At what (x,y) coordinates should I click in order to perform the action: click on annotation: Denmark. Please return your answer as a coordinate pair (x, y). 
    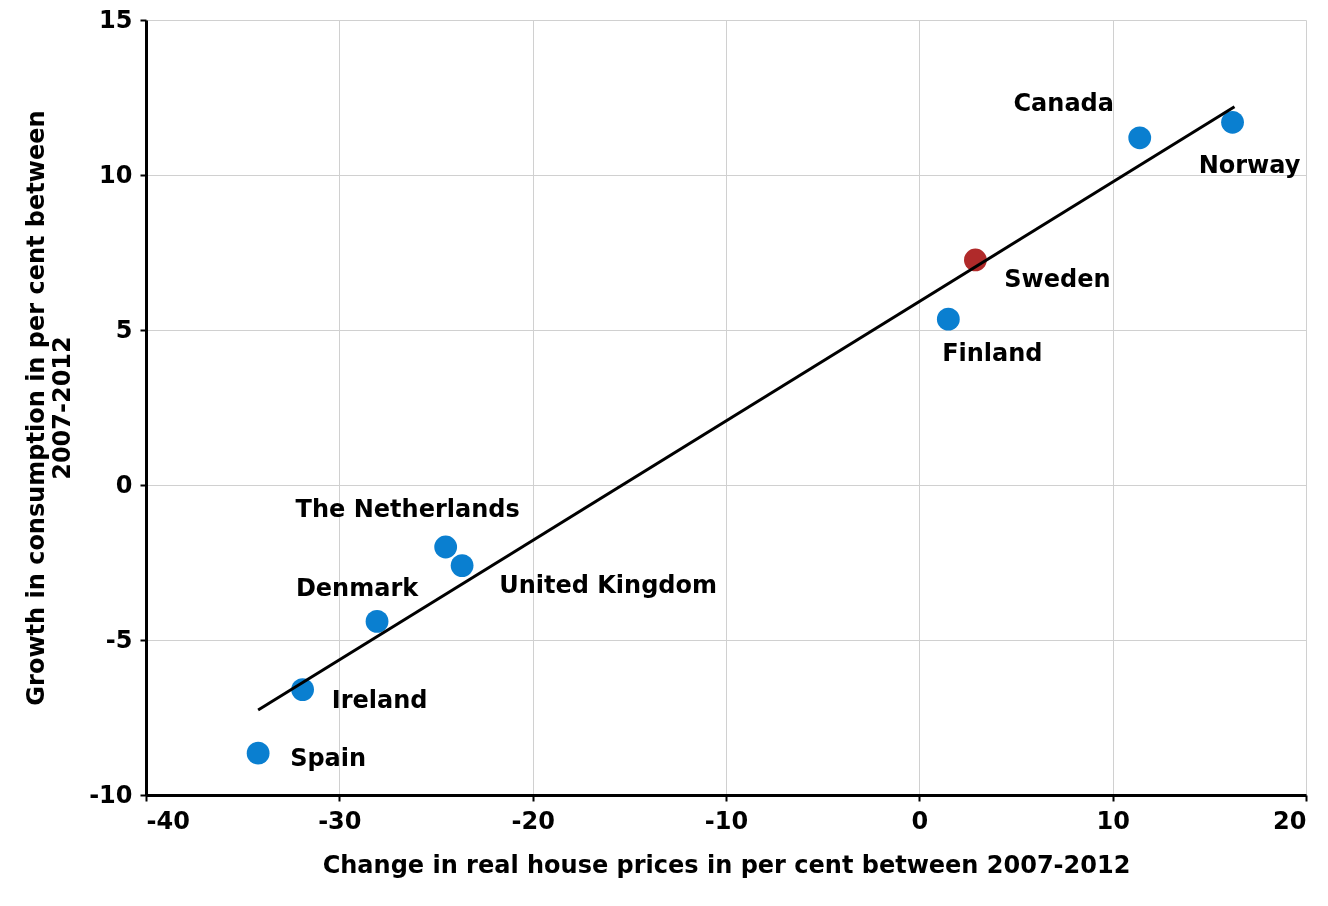
    Looking at the image, I should click on (357, 588).